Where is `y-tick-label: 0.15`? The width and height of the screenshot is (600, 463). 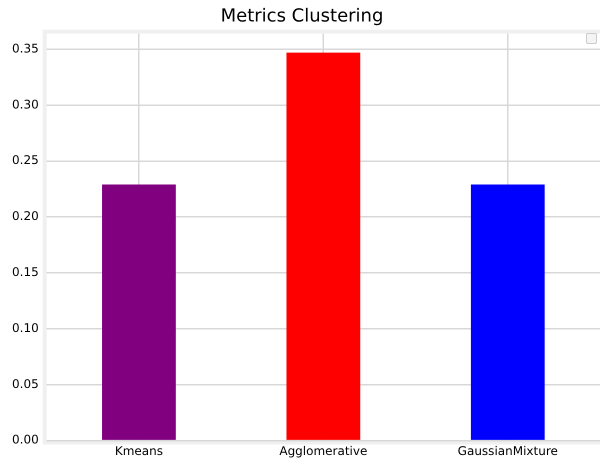 y-tick-label: 0.15 is located at coordinates (25, 272).